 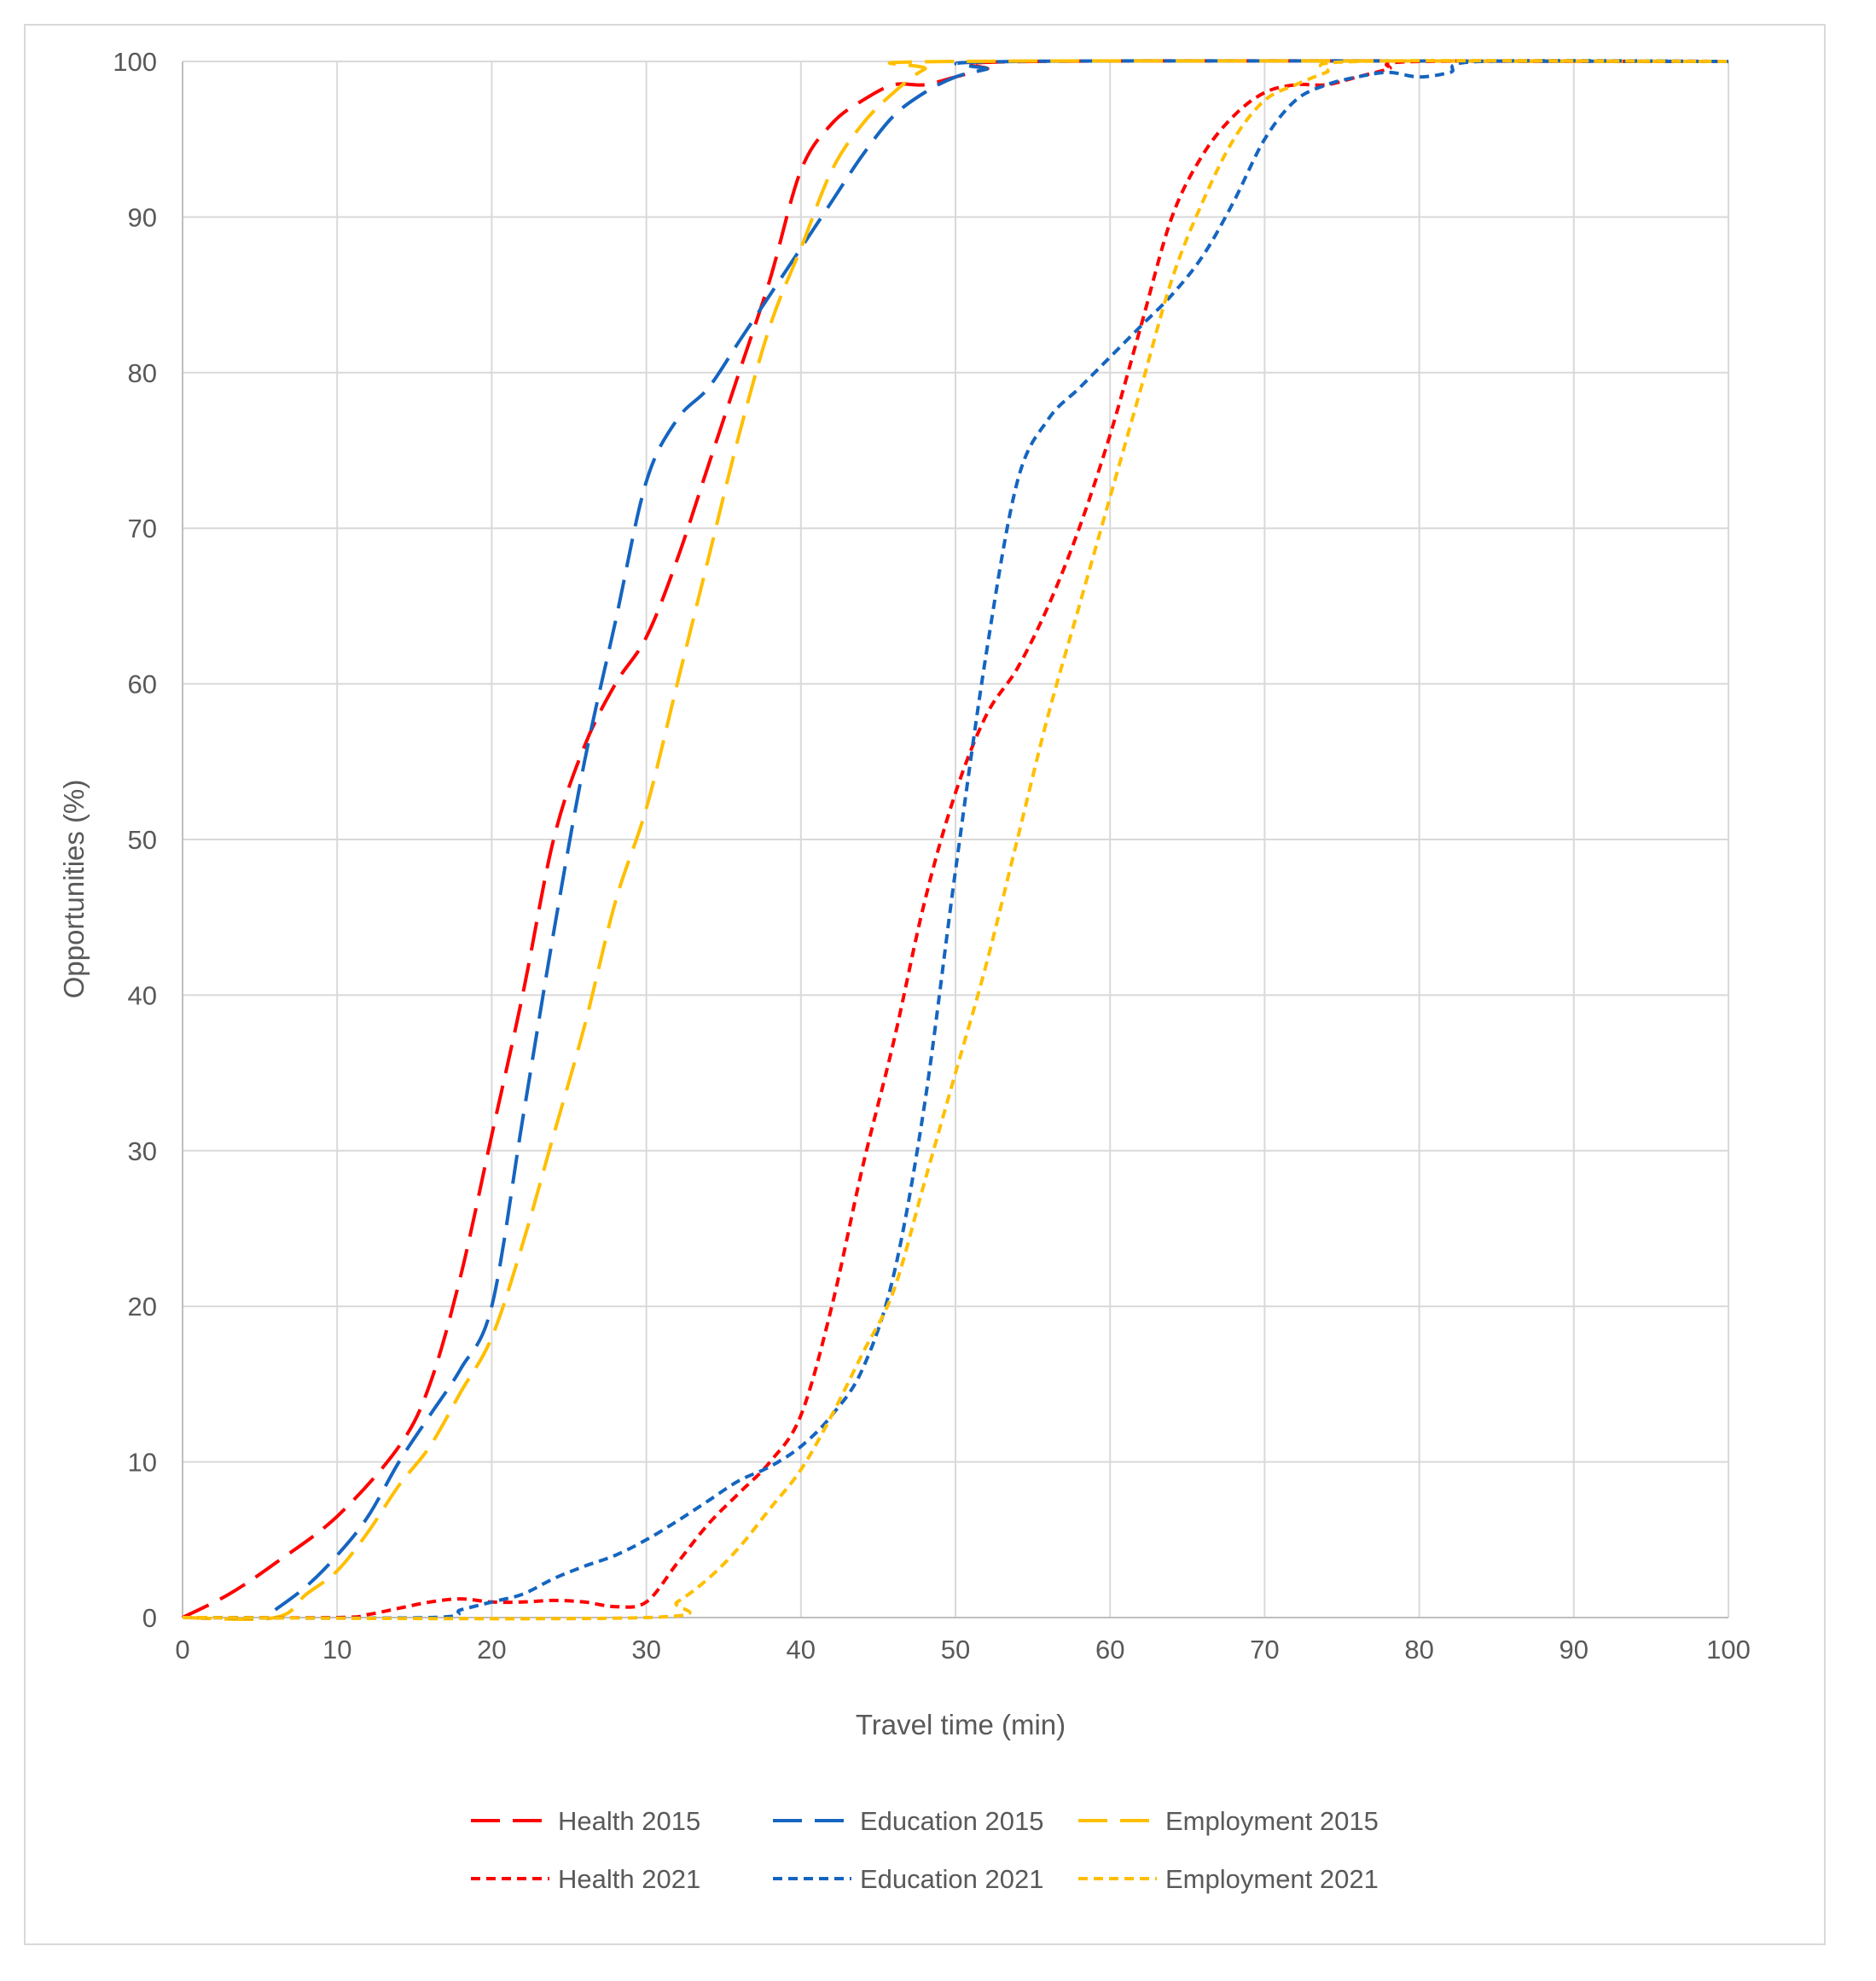 What do you see at coordinates (74, 890) in the screenshot?
I see `y-axis-label: Opportunities (%)` at bounding box center [74, 890].